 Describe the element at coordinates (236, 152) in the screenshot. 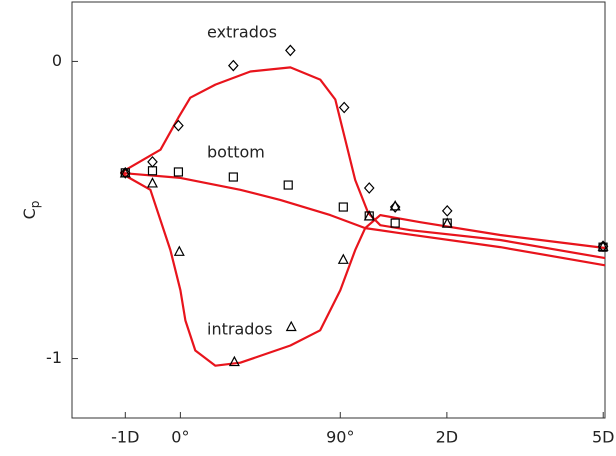

I see `annotation: bottom` at that location.